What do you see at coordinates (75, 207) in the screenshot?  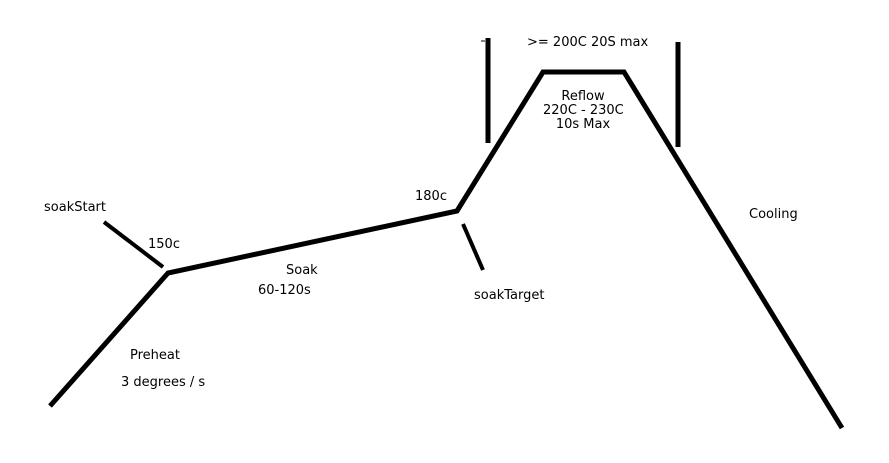 I see `soak-start-label: soakStart` at bounding box center [75, 207].